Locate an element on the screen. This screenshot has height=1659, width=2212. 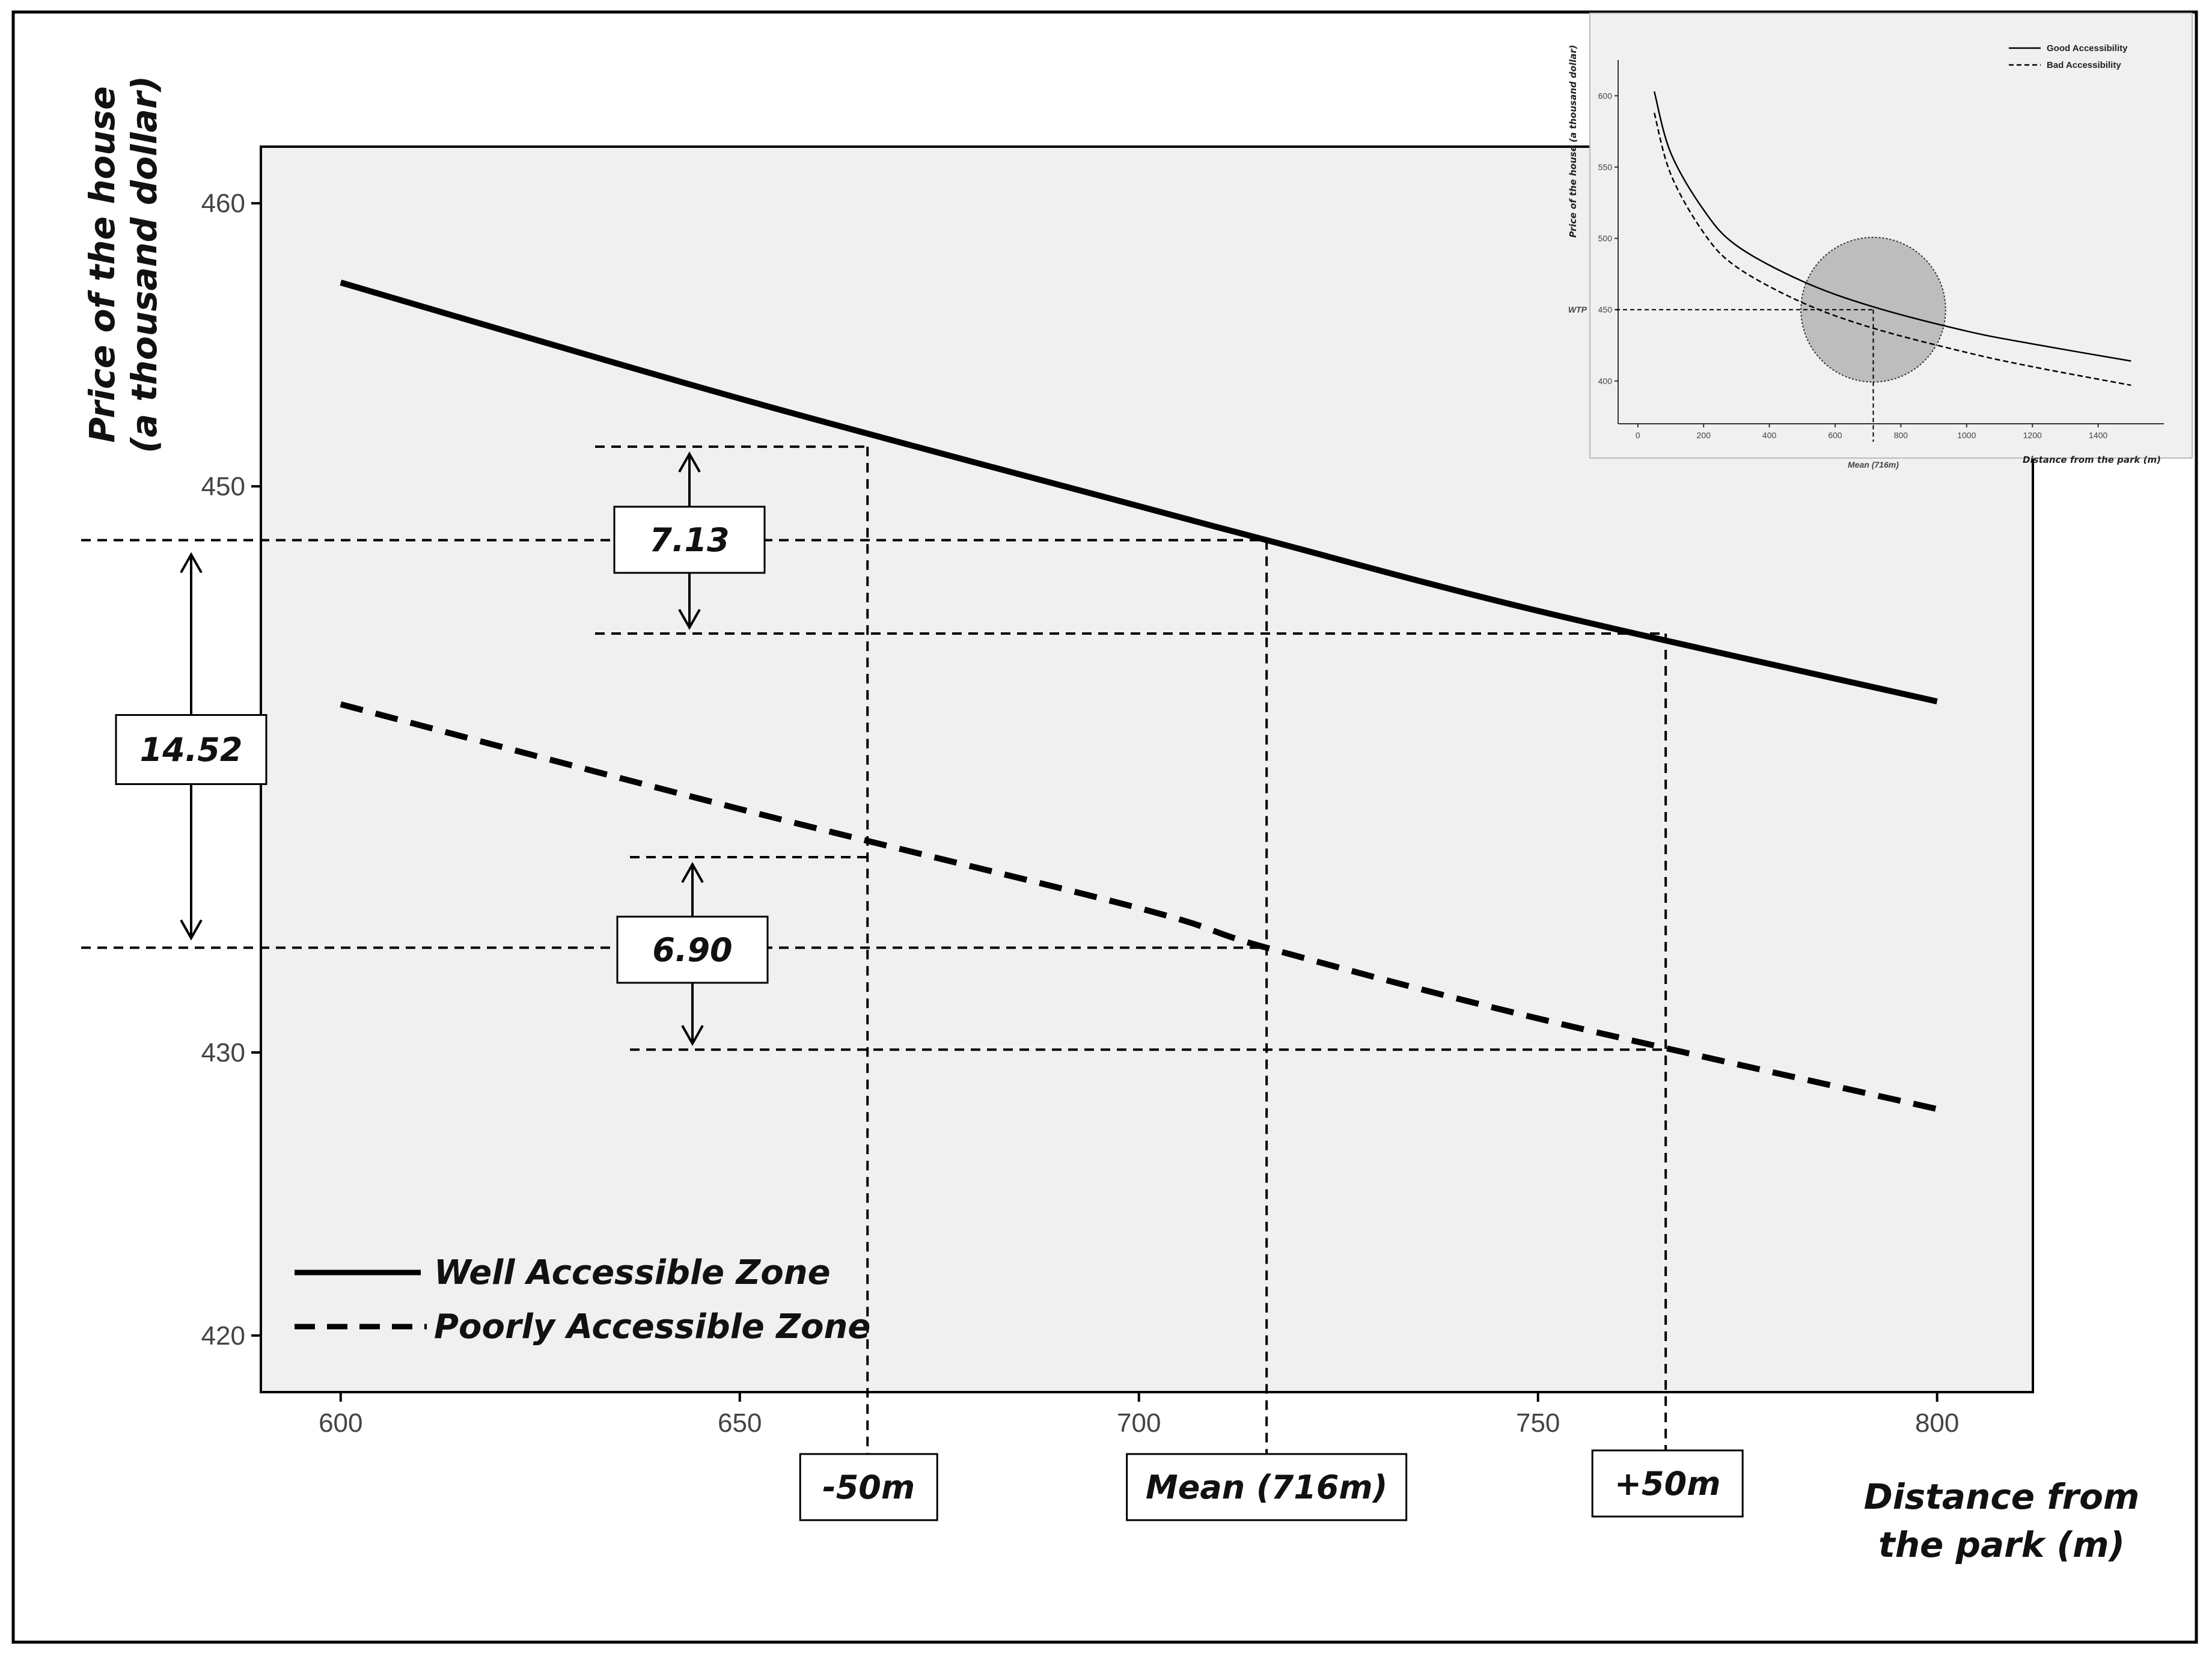
inset-y-tick-label: 550 is located at coordinates (1605, 167).